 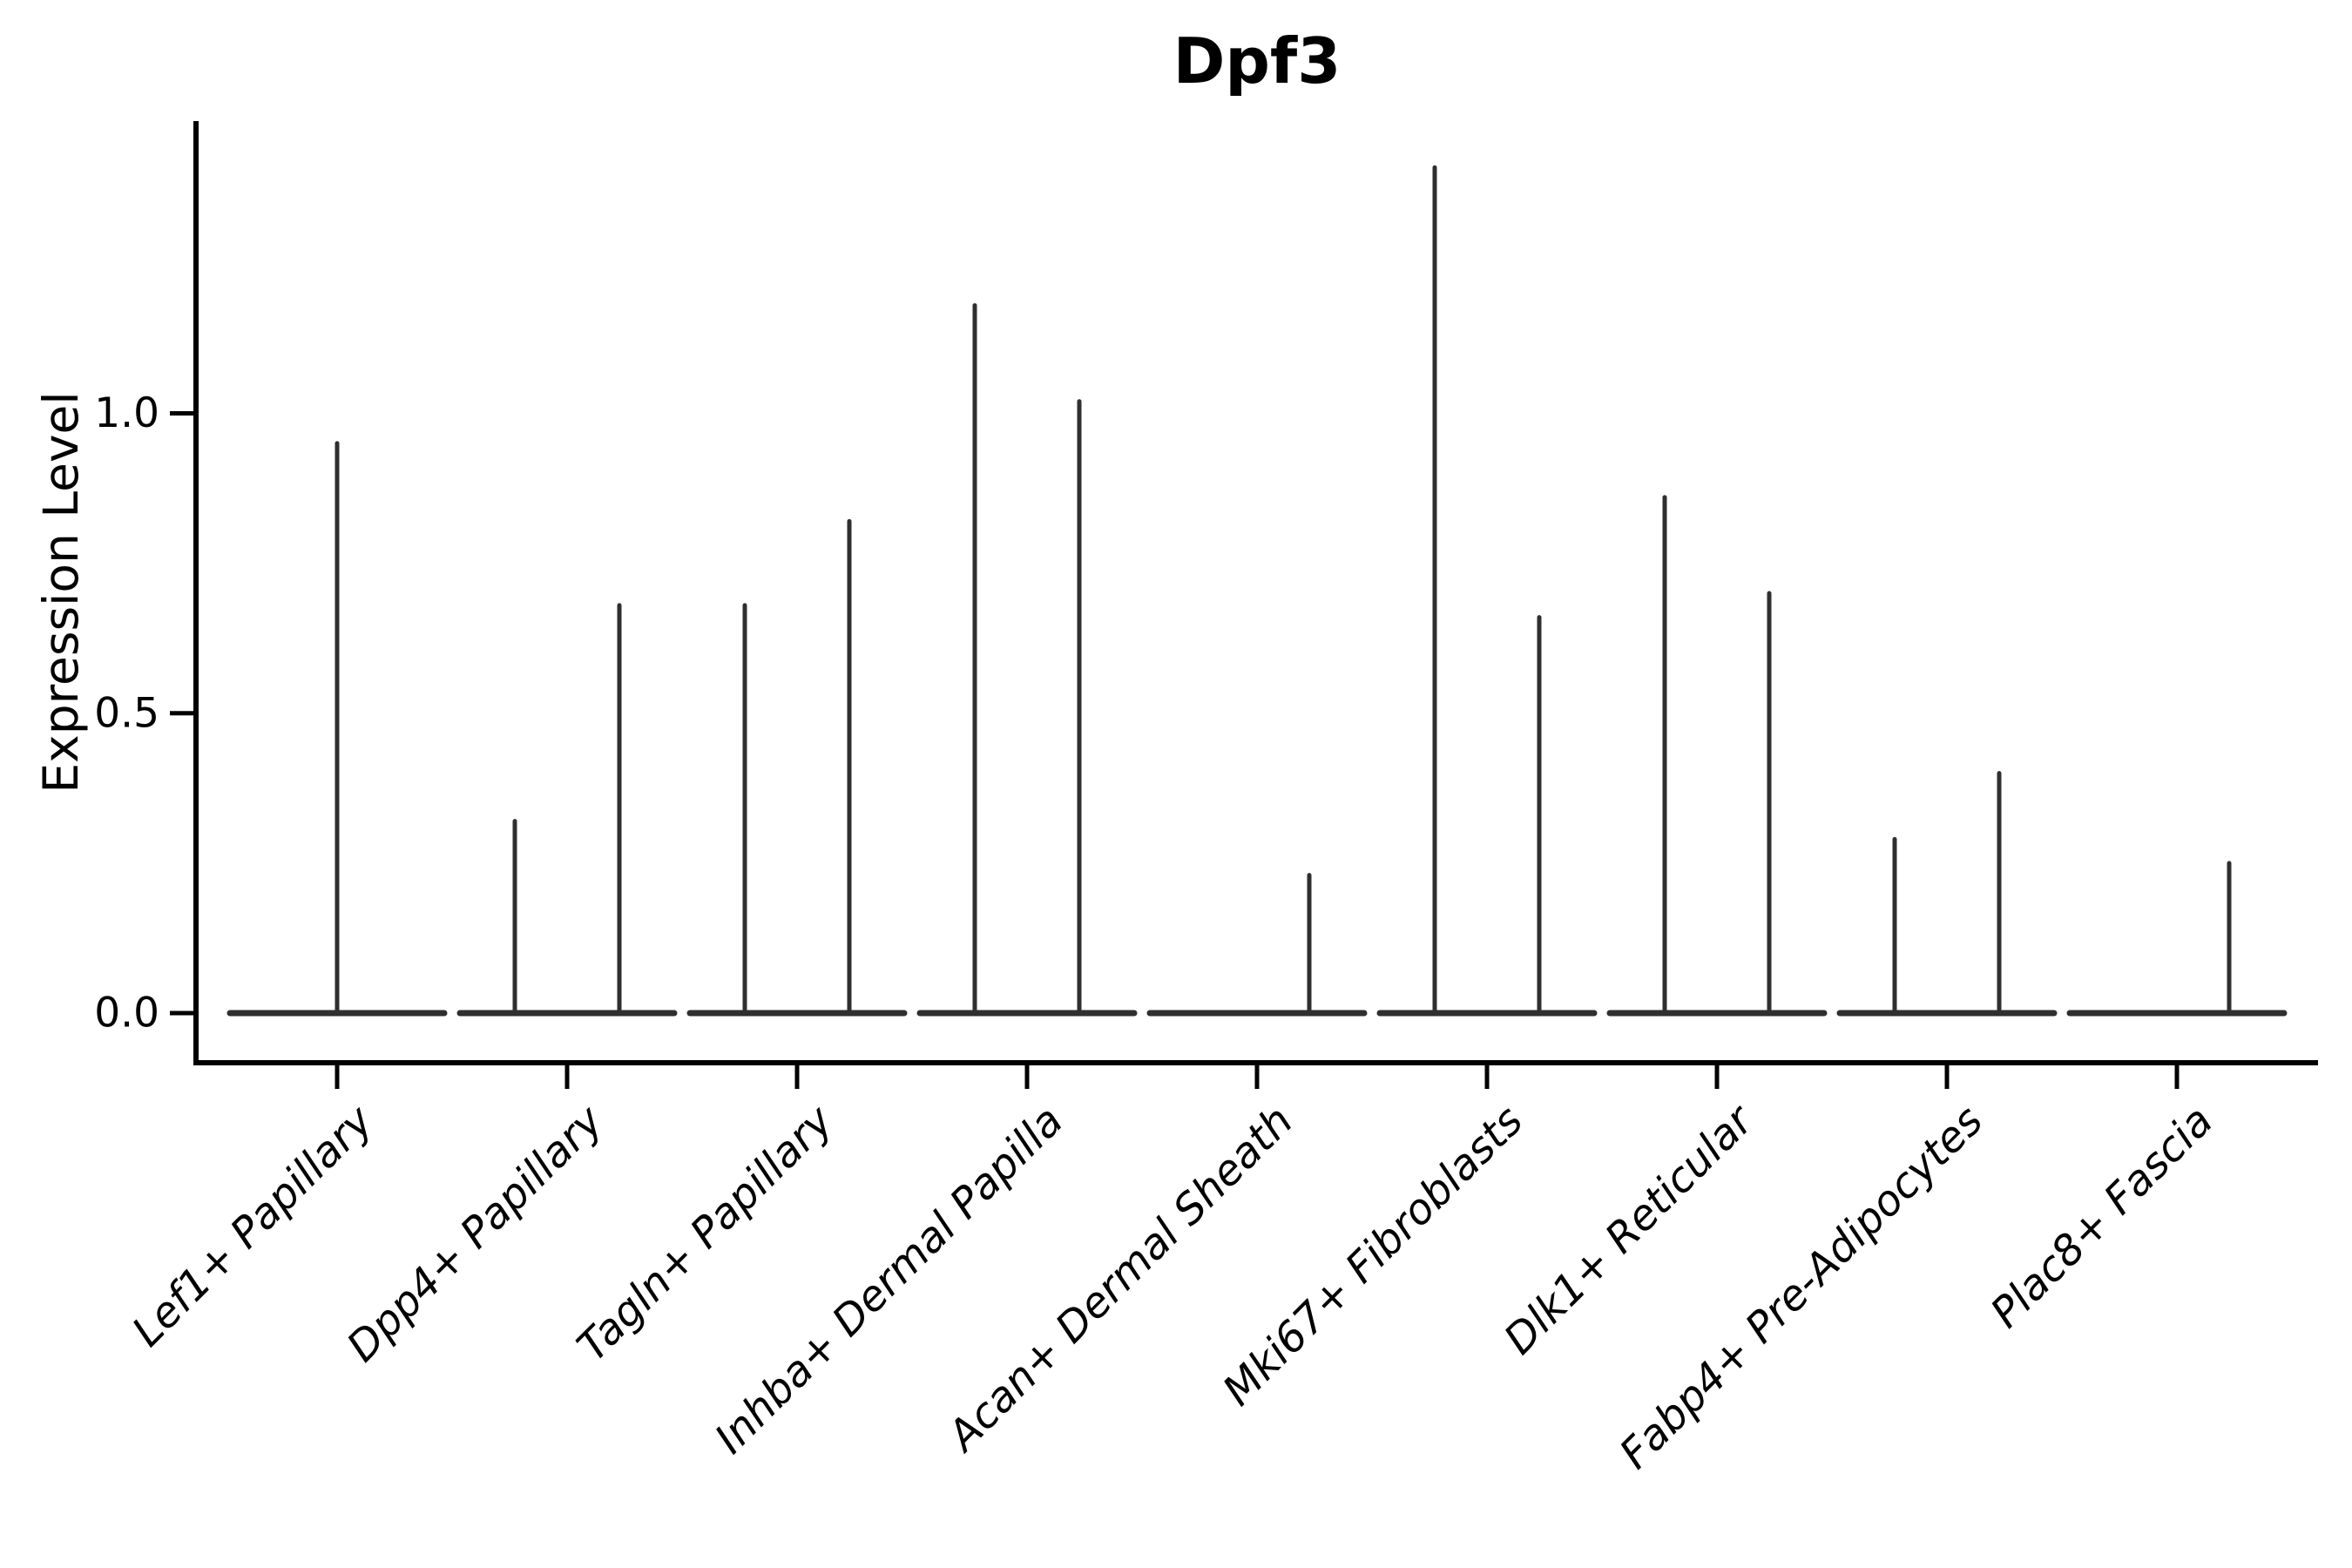 I want to click on y-tick-label: 0.5, so click(x=126, y=713).